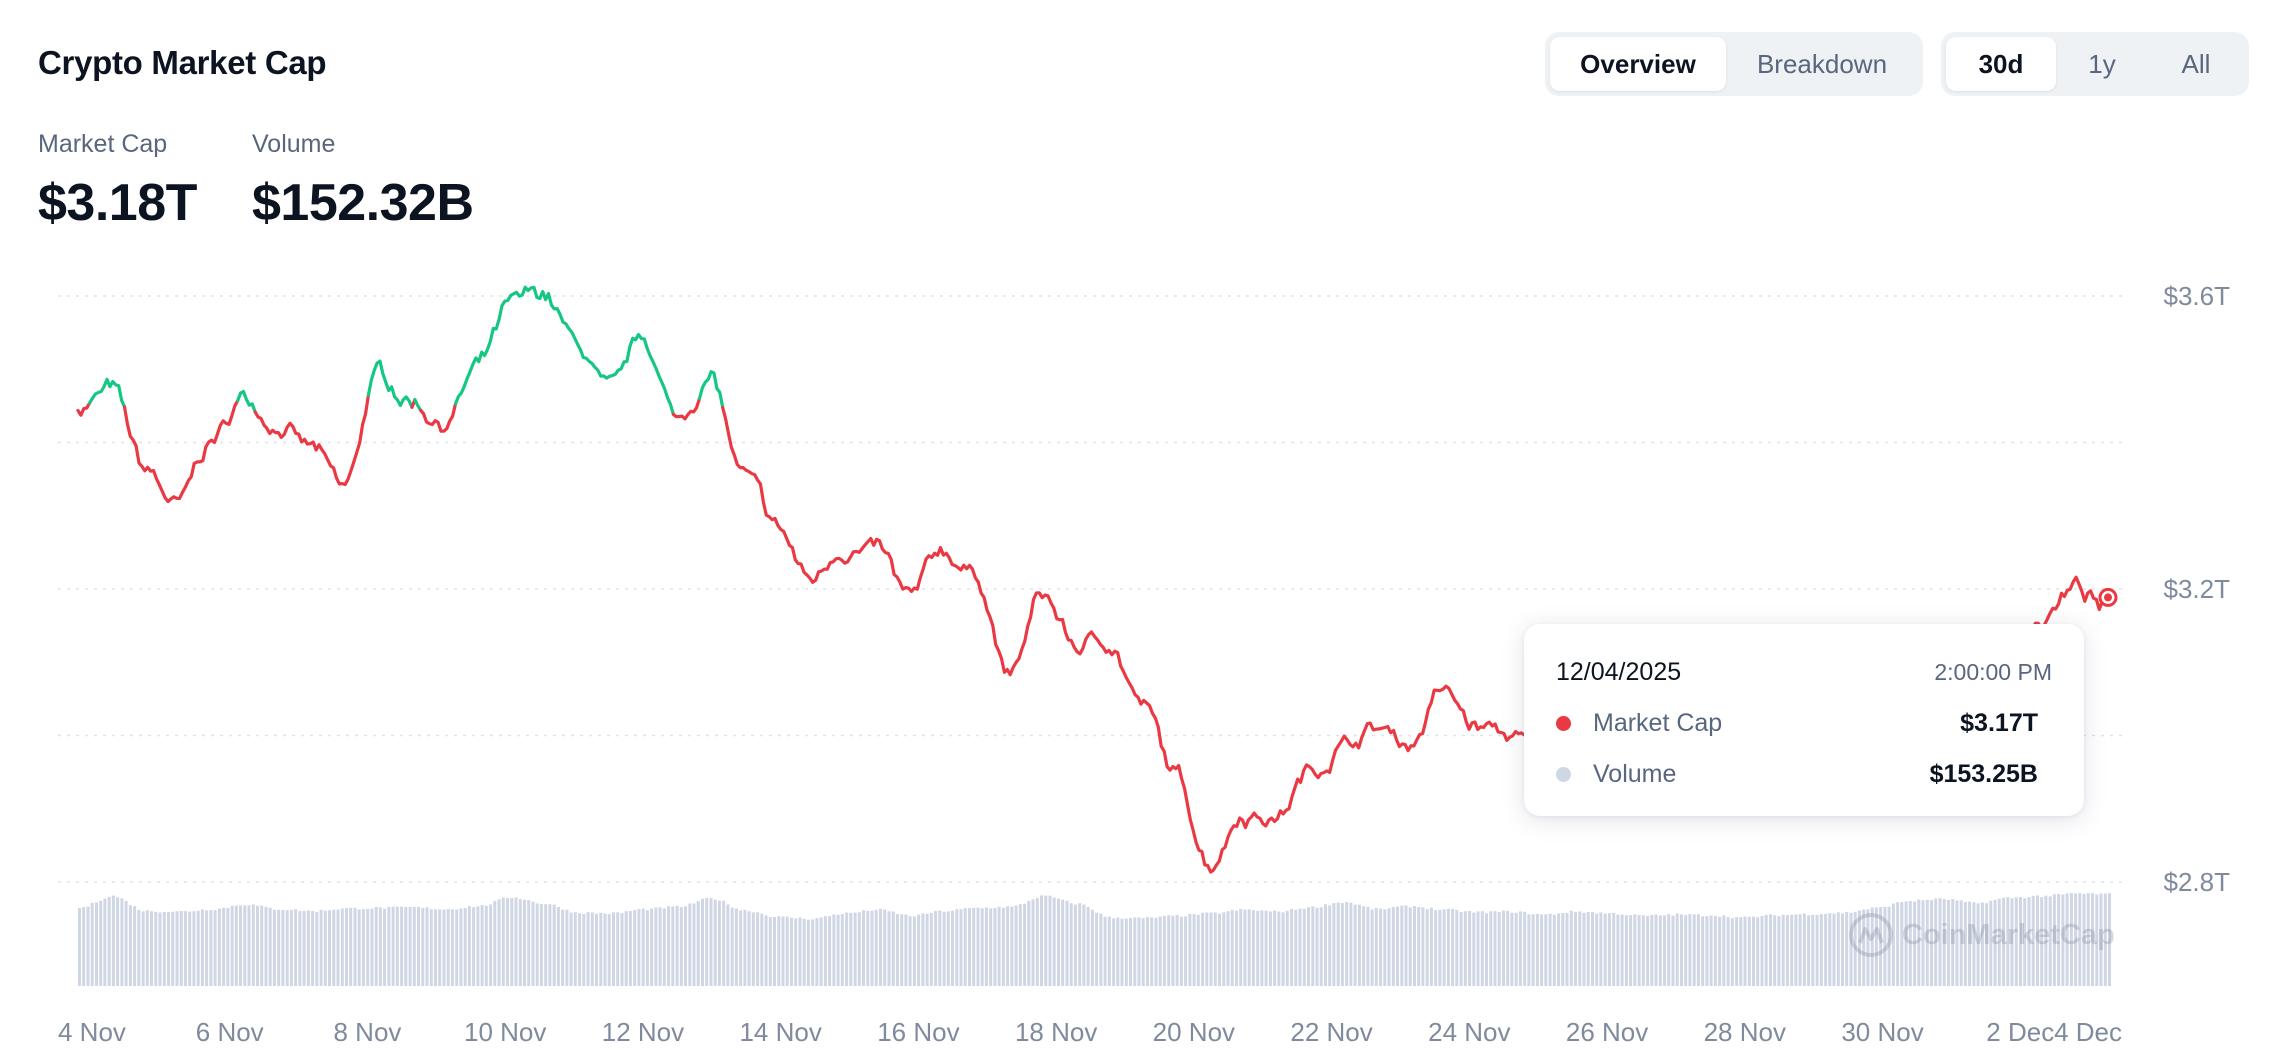 The image size is (2296, 1050). Describe the element at coordinates (1638, 64) in the screenshot. I see `tab-overview: Overview` at that location.